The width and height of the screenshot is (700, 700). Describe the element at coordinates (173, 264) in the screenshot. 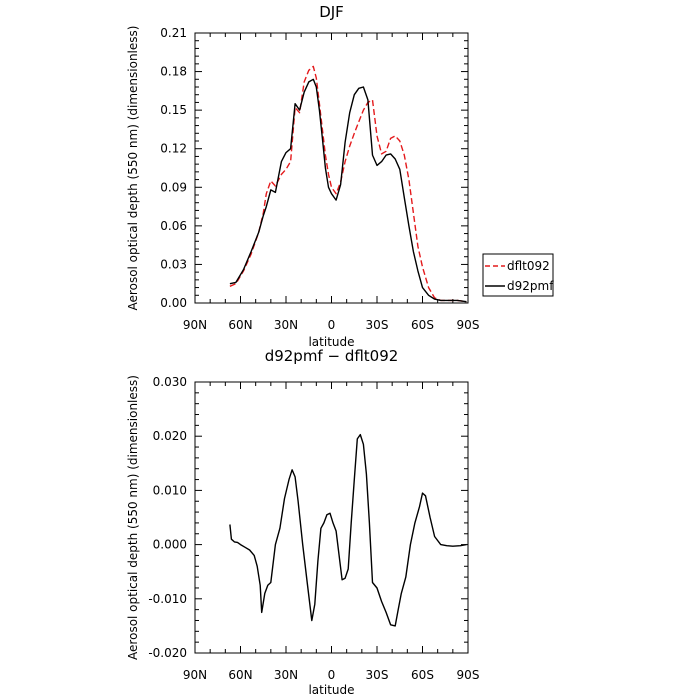

I see `top-y-tick-label: 0.03` at that location.